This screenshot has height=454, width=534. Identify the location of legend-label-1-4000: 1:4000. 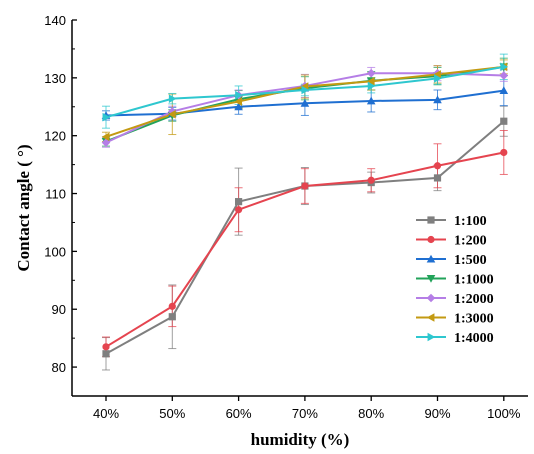
(474, 338).